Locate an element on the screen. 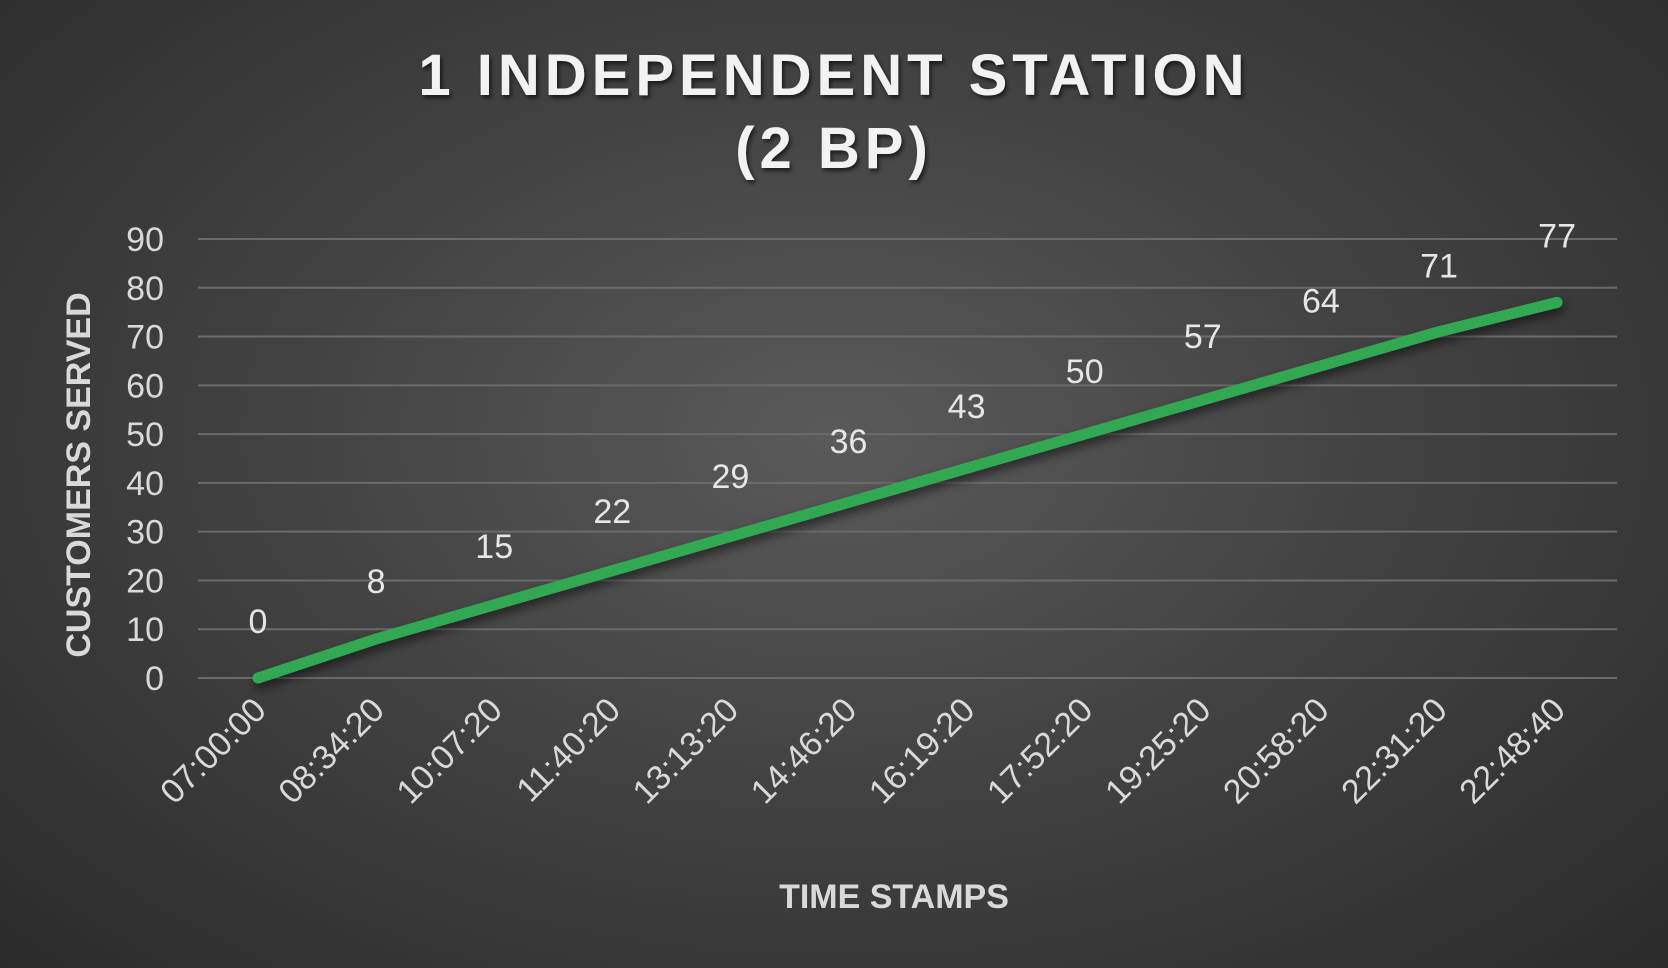 The image size is (1668, 968). x-tick-label: 17:52:20 is located at coordinates (1040, 751).